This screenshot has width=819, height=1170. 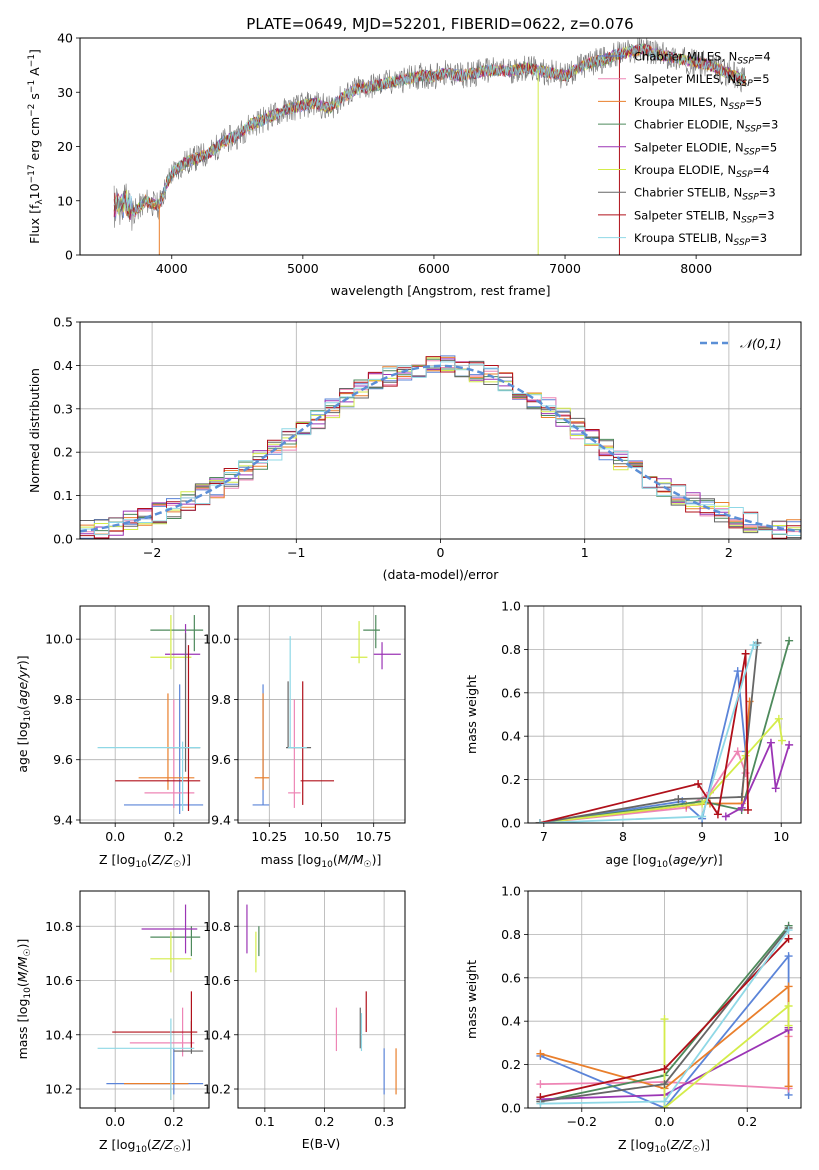 What do you see at coordinates (322, 836) in the screenshot?
I see `x-tick-label: 10.50` at bounding box center [322, 836].